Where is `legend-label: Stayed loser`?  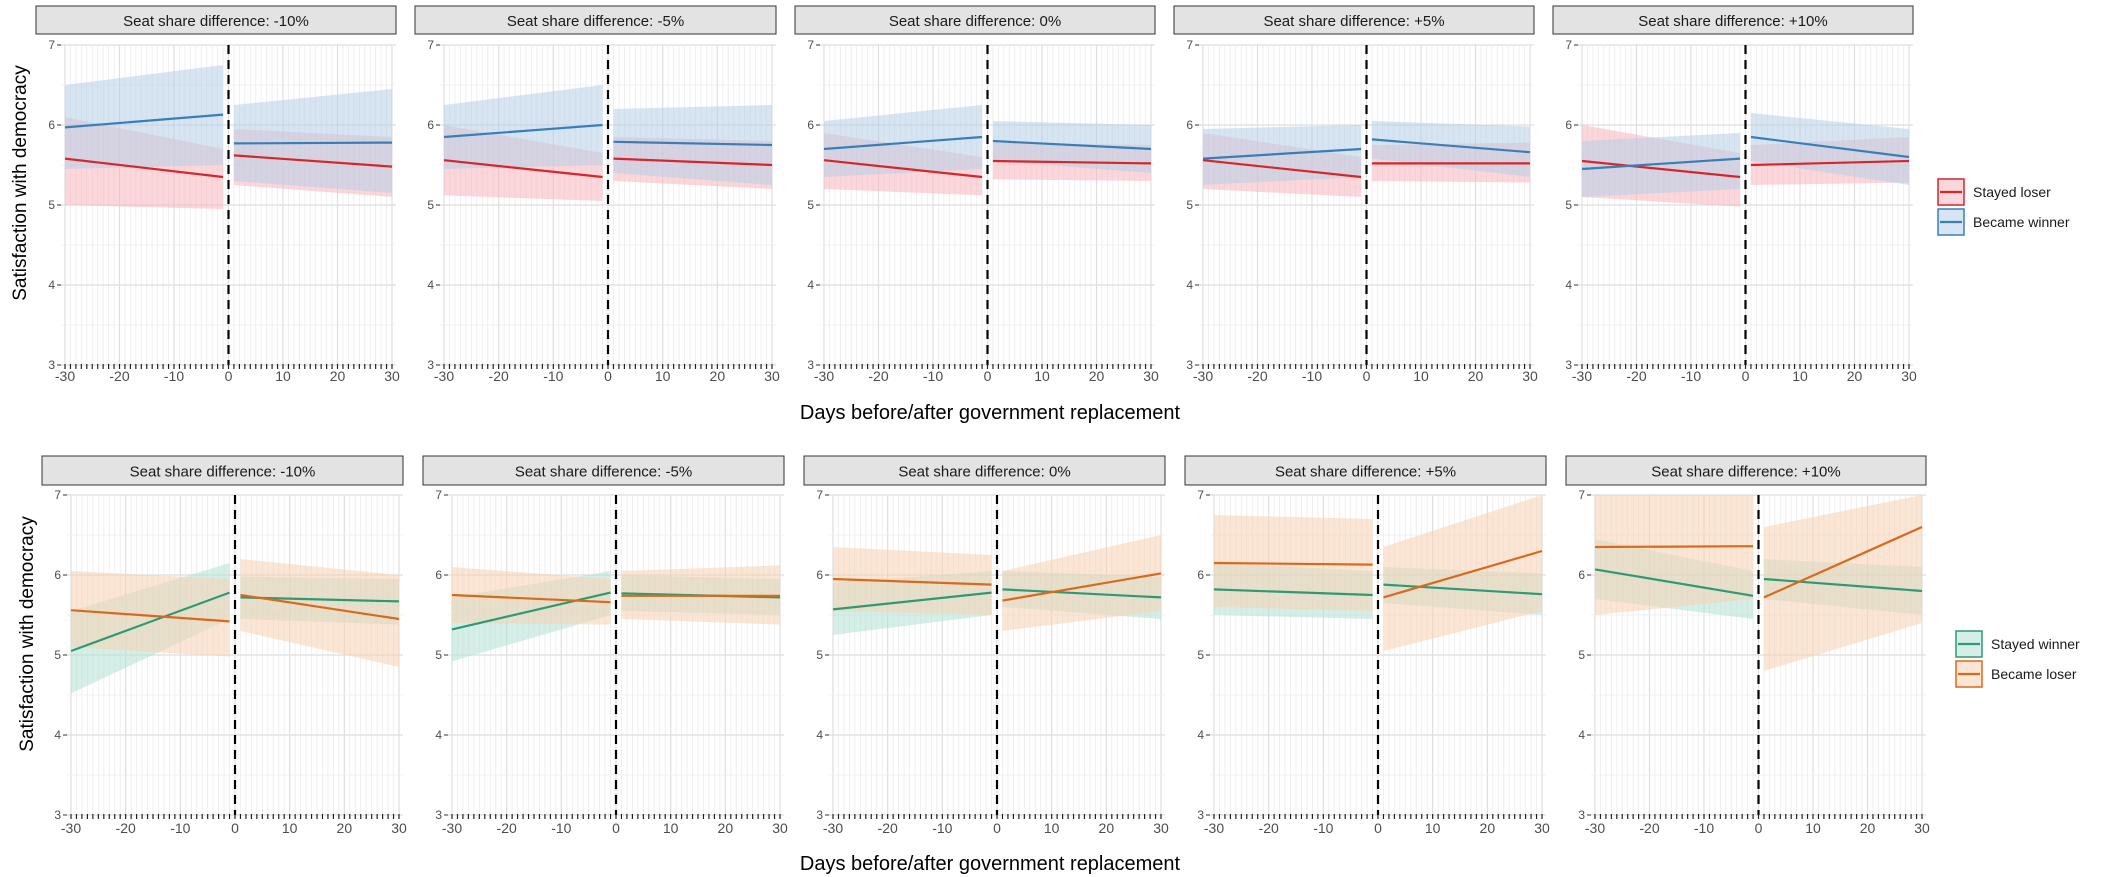 legend-label: Stayed loser is located at coordinates (2012, 192).